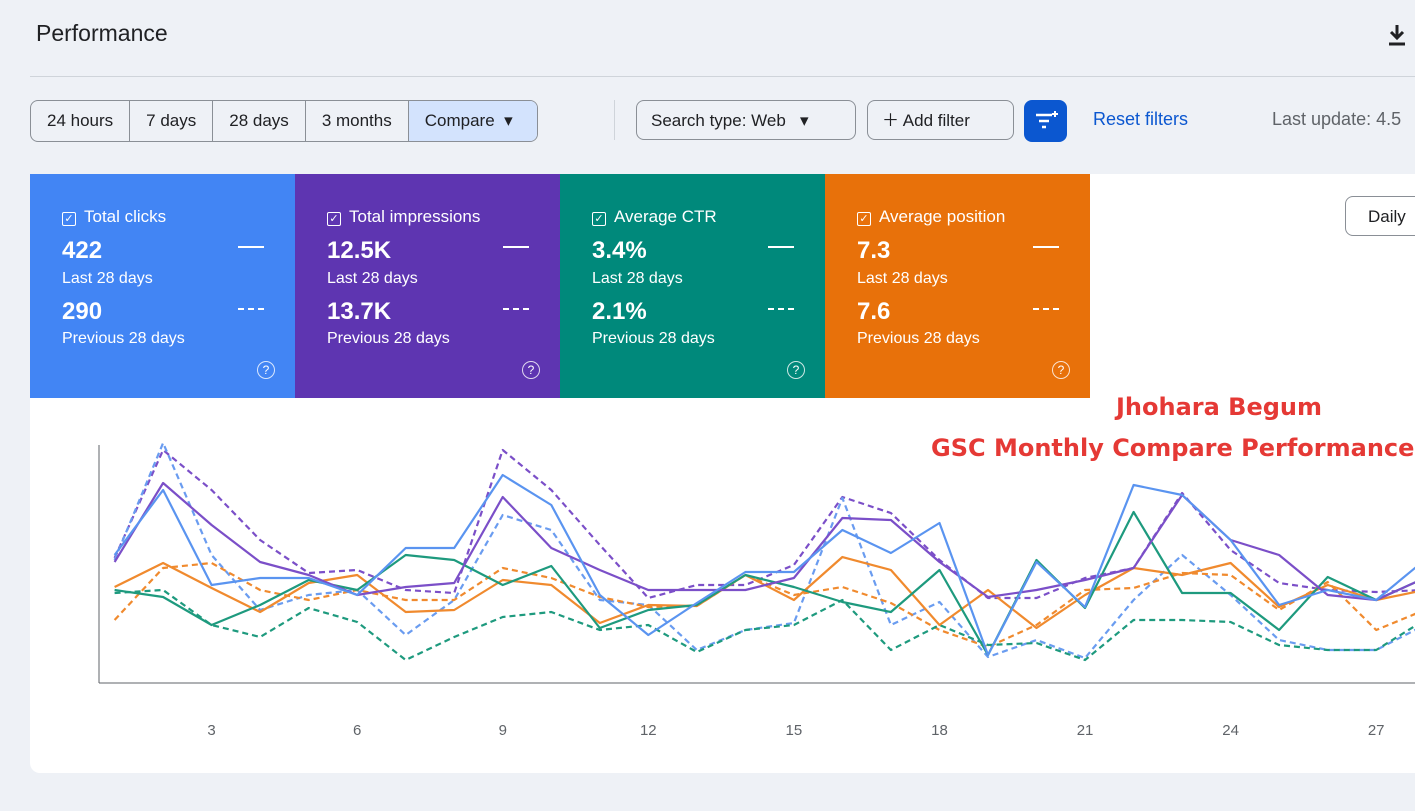  Describe the element at coordinates (1337, 119) in the screenshot. I see `last-update: Last update: 4.5` at that location.